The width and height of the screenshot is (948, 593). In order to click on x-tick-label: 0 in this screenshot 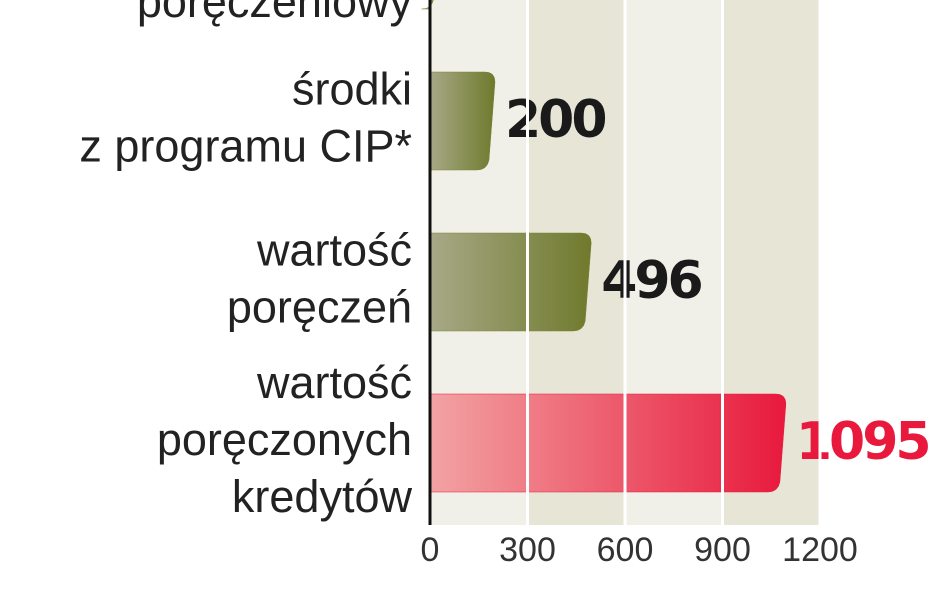, I will do `click(430, 550)`.